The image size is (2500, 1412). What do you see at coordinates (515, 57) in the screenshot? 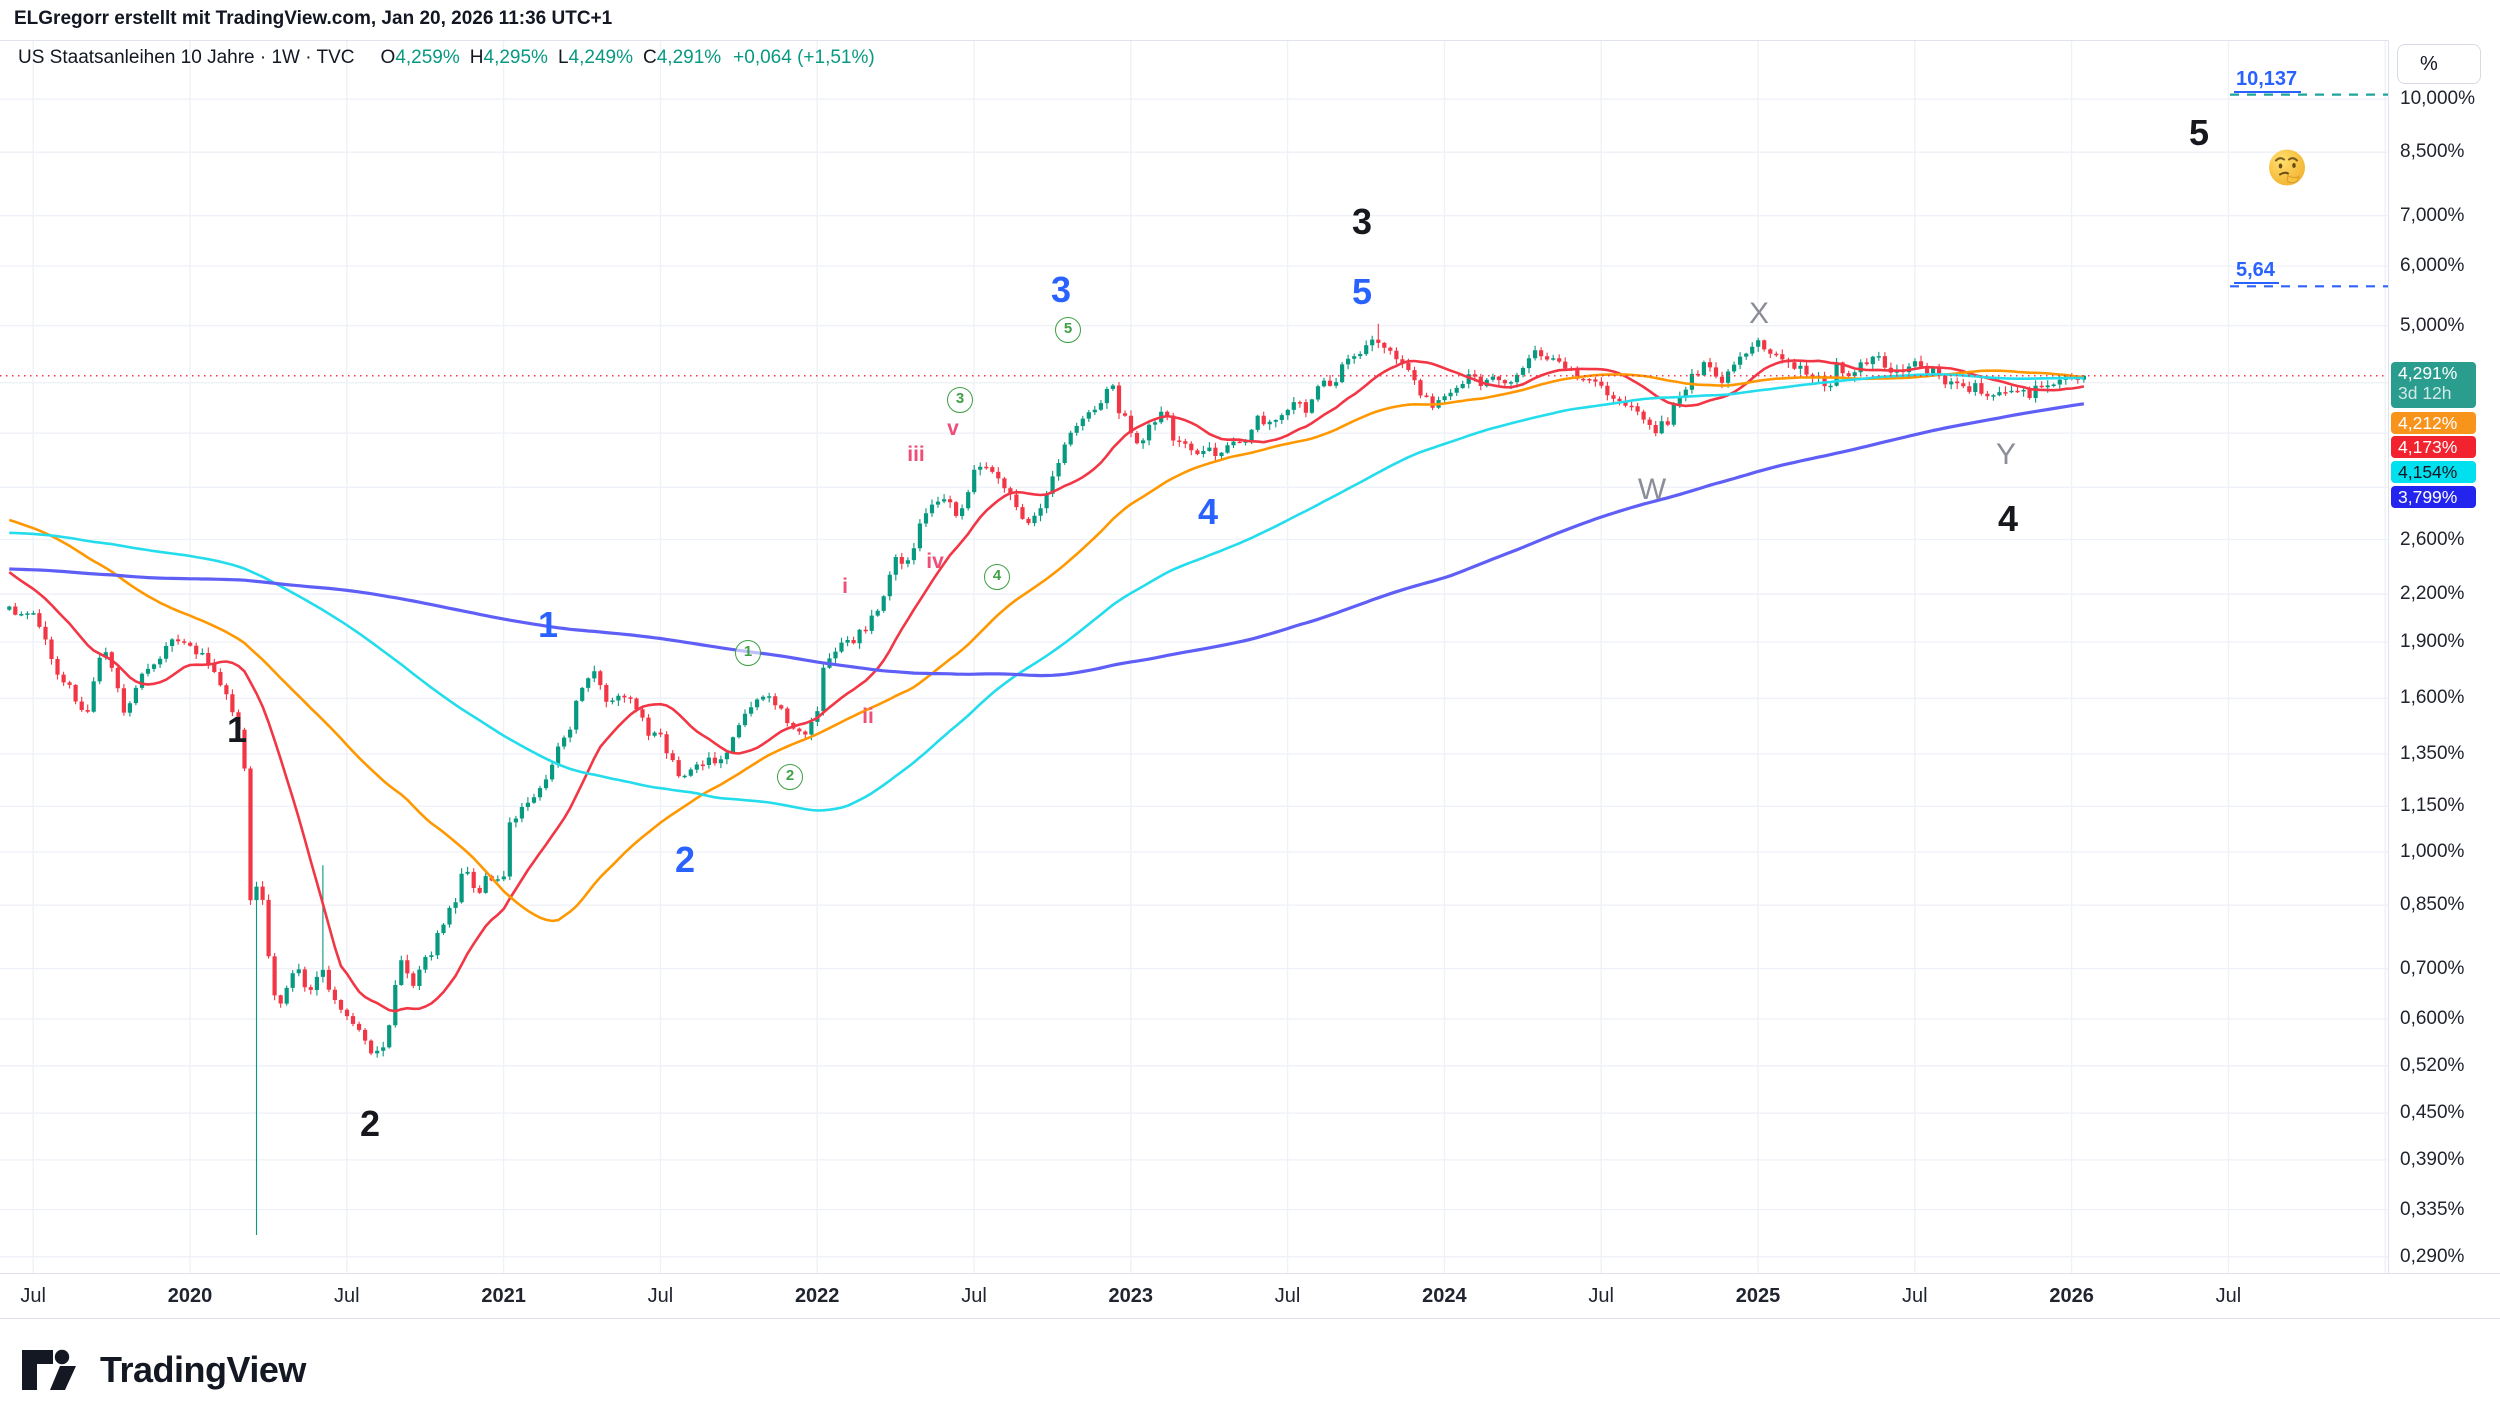
I see `ohlc-value-H: 4,295%` at bounding box center [515, 57].